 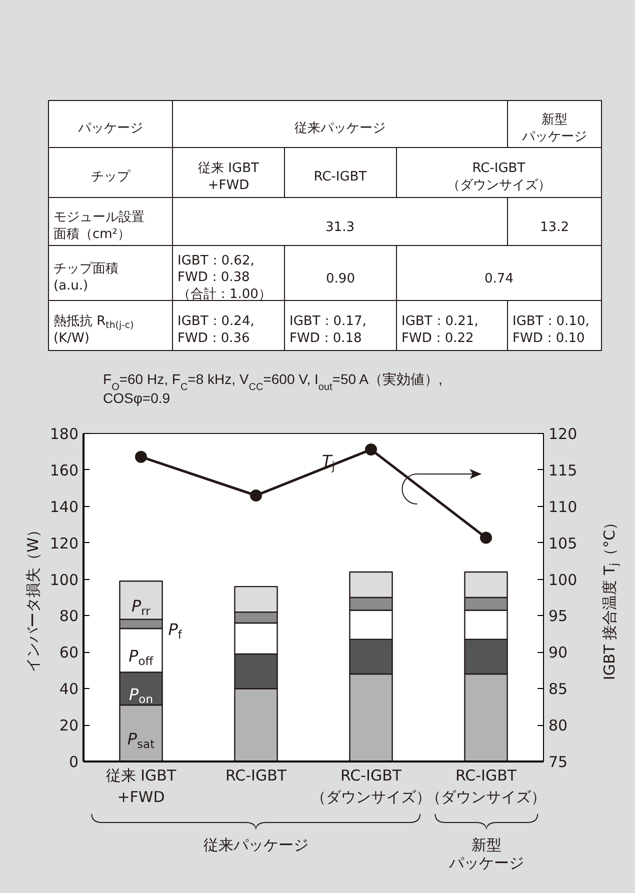 I want to click on text: モジュール設置, so click(x=99, y=218).